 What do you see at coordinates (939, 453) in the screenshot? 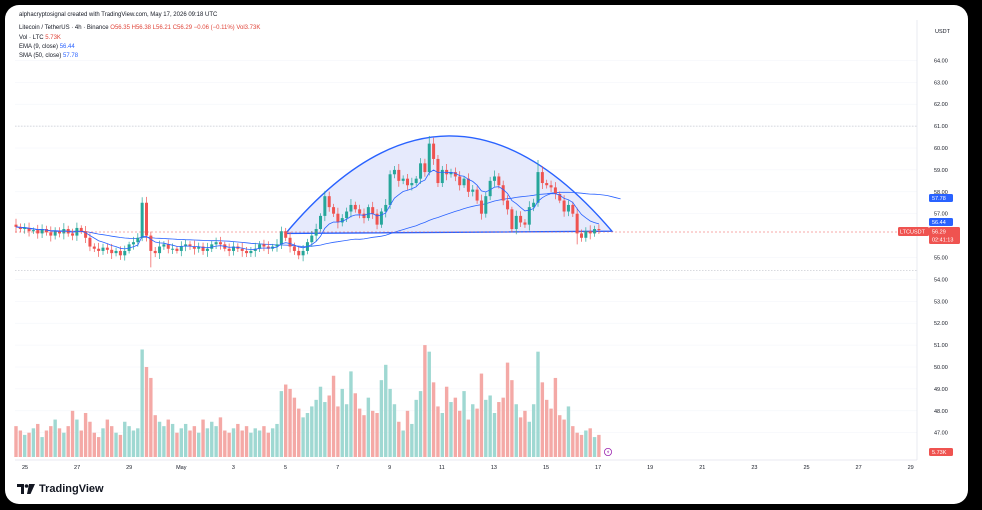
I see `volume-tag-text: 5.73K` at bounding box center [939, 453].